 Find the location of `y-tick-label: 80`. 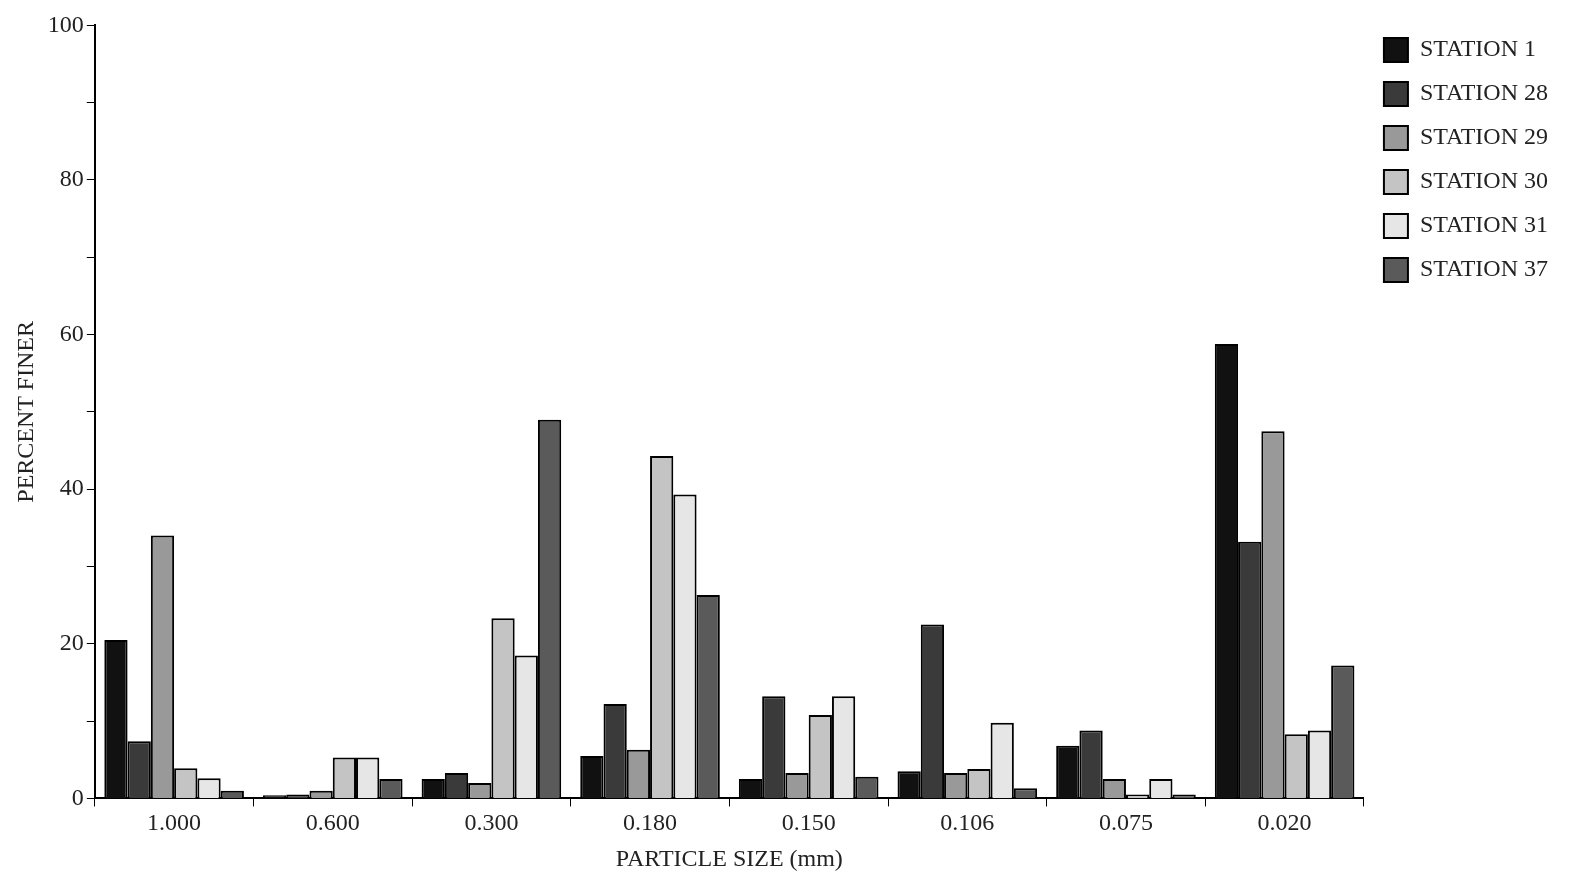

y-tick-label: 80 is located at coordinates (71, 178).